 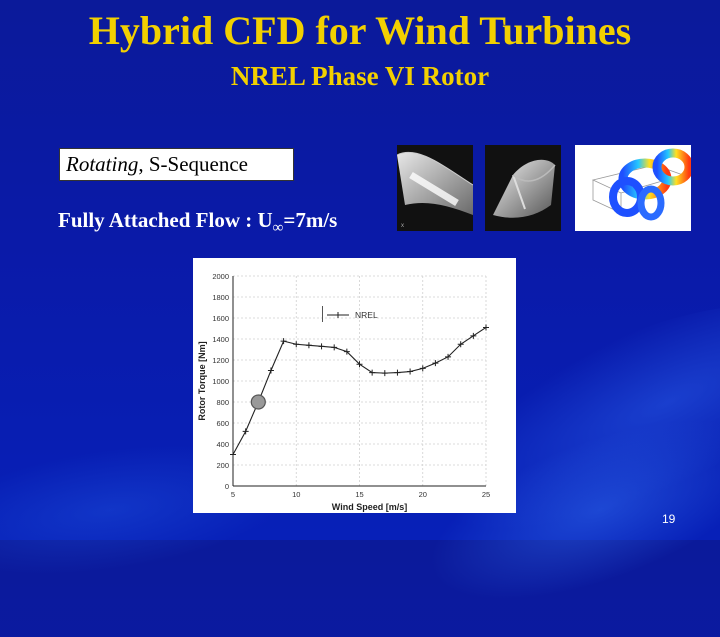 I want to click on y-tick-label: 1200, so click(x=220, y=360).